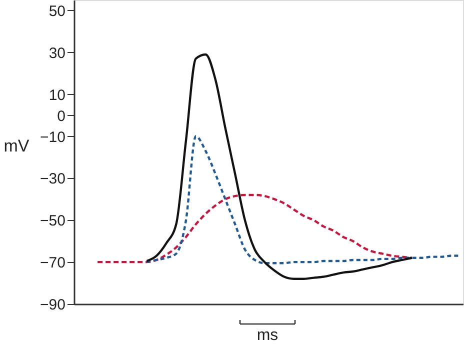  Describe the element at coordinates (53, 221) in the screenshot. I see `y-tick-label: −50` at that location.